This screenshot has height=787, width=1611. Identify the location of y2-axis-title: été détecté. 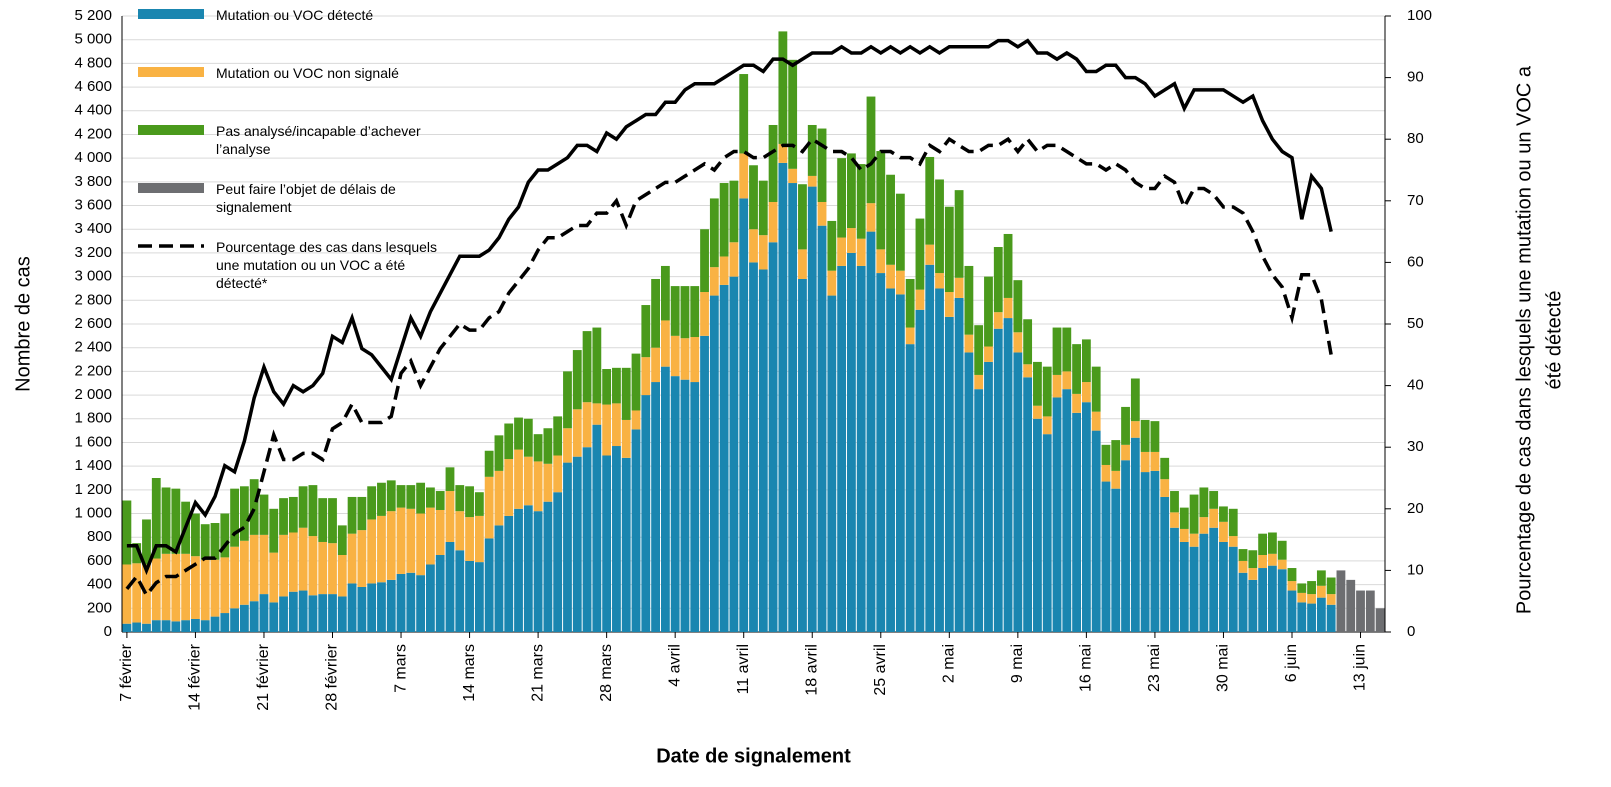
(1554, 340).